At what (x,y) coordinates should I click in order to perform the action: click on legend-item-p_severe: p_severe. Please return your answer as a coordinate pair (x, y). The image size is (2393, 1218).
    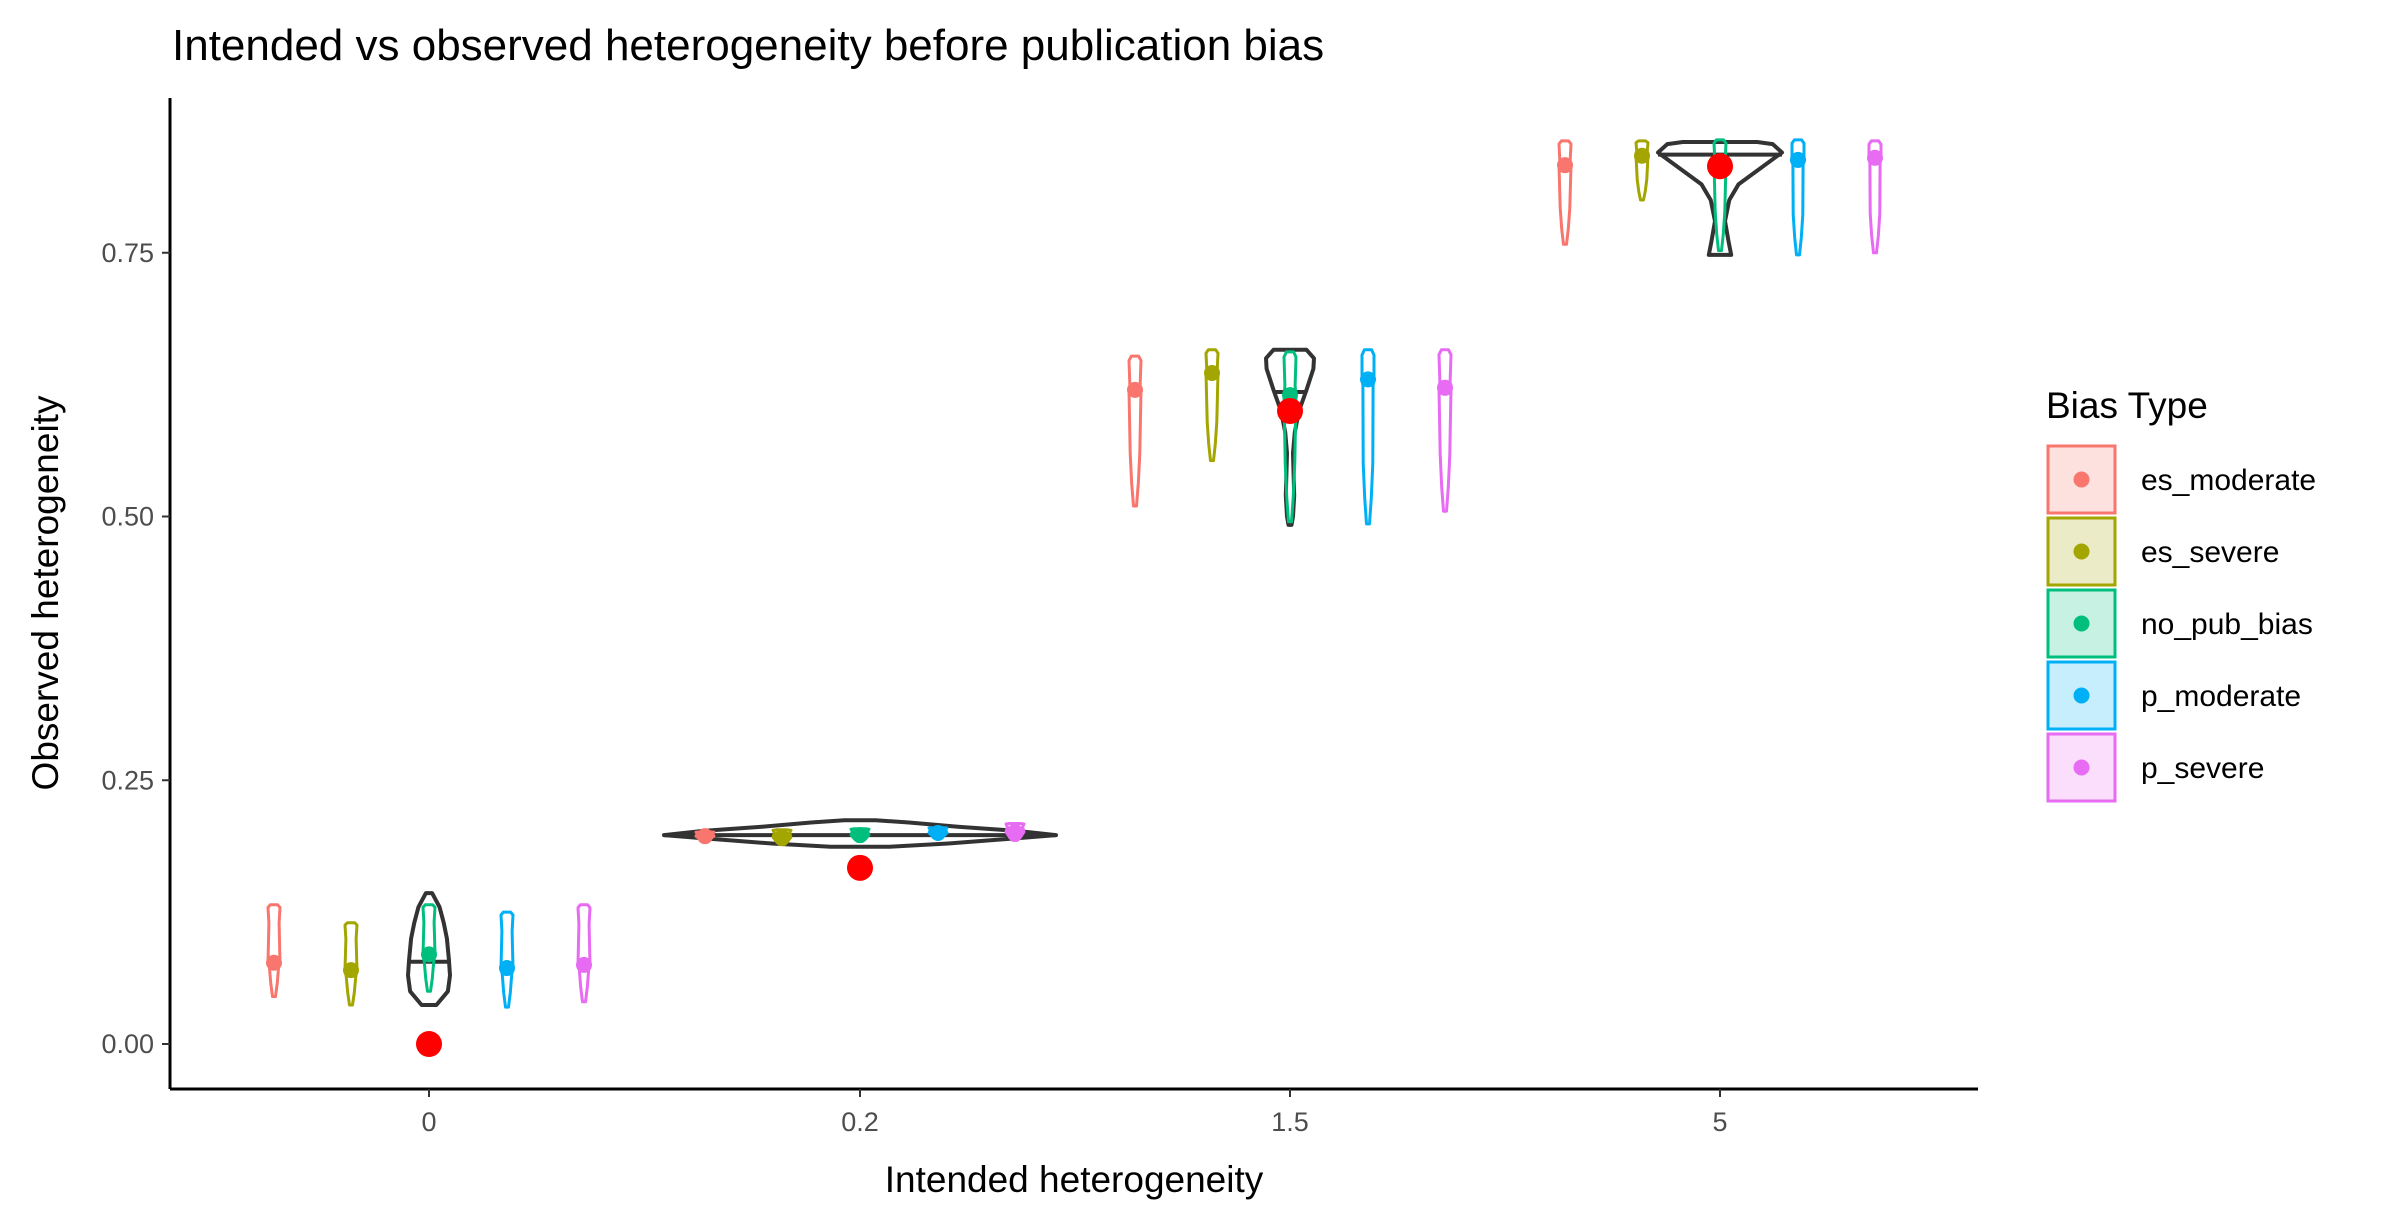
    Looking at the image, I should click on (2155, 767).